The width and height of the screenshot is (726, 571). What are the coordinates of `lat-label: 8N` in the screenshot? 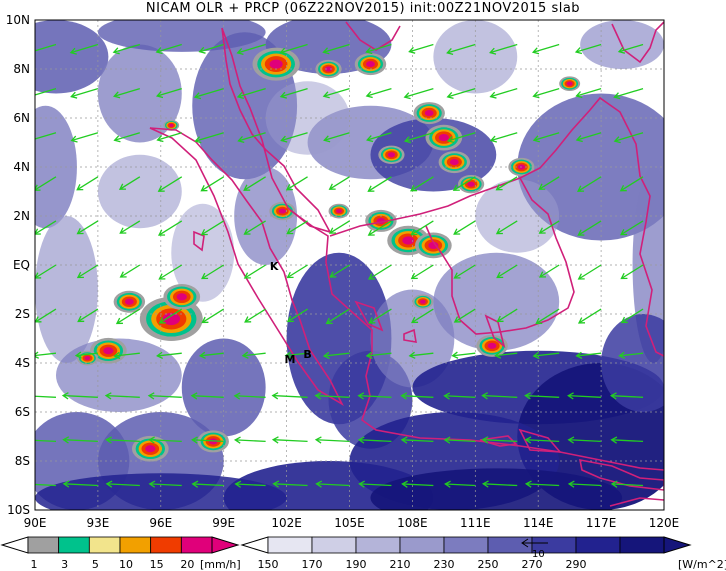 It's located at (21, 69).